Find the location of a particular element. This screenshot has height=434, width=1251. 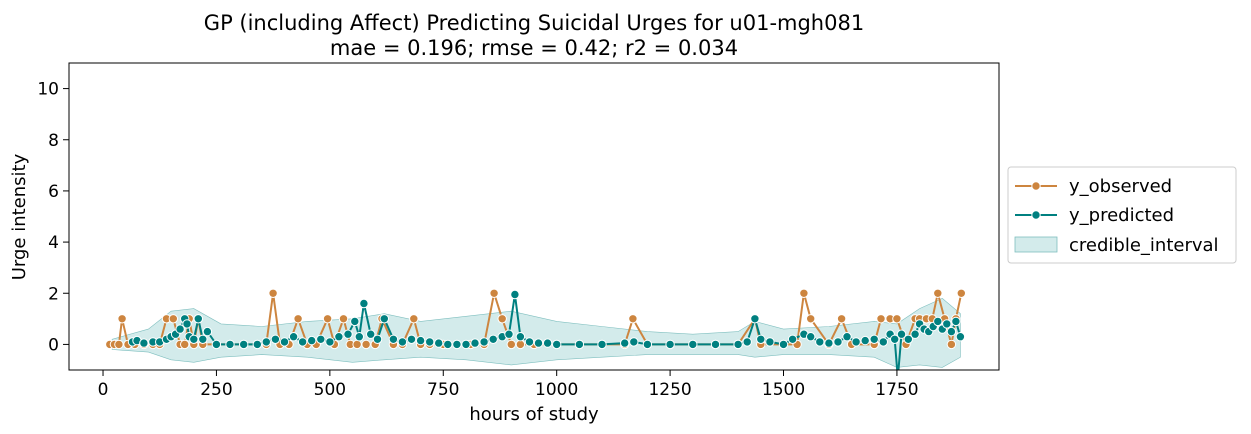

x-tick-label: 1500 is located at coordinates (783, 390).